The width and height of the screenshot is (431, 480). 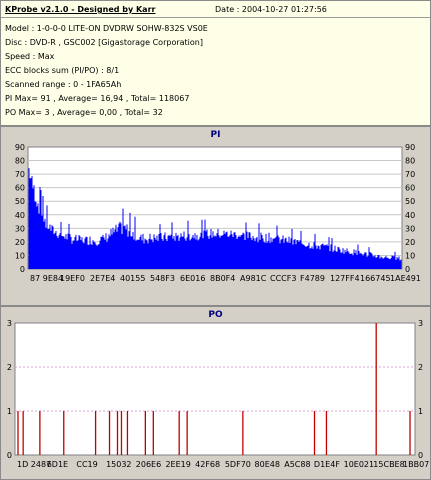 What do you see at coordinates (410, 201) in the screenshot?
I see `y-tick-label-right: 50` at bounding box center [410, 201].